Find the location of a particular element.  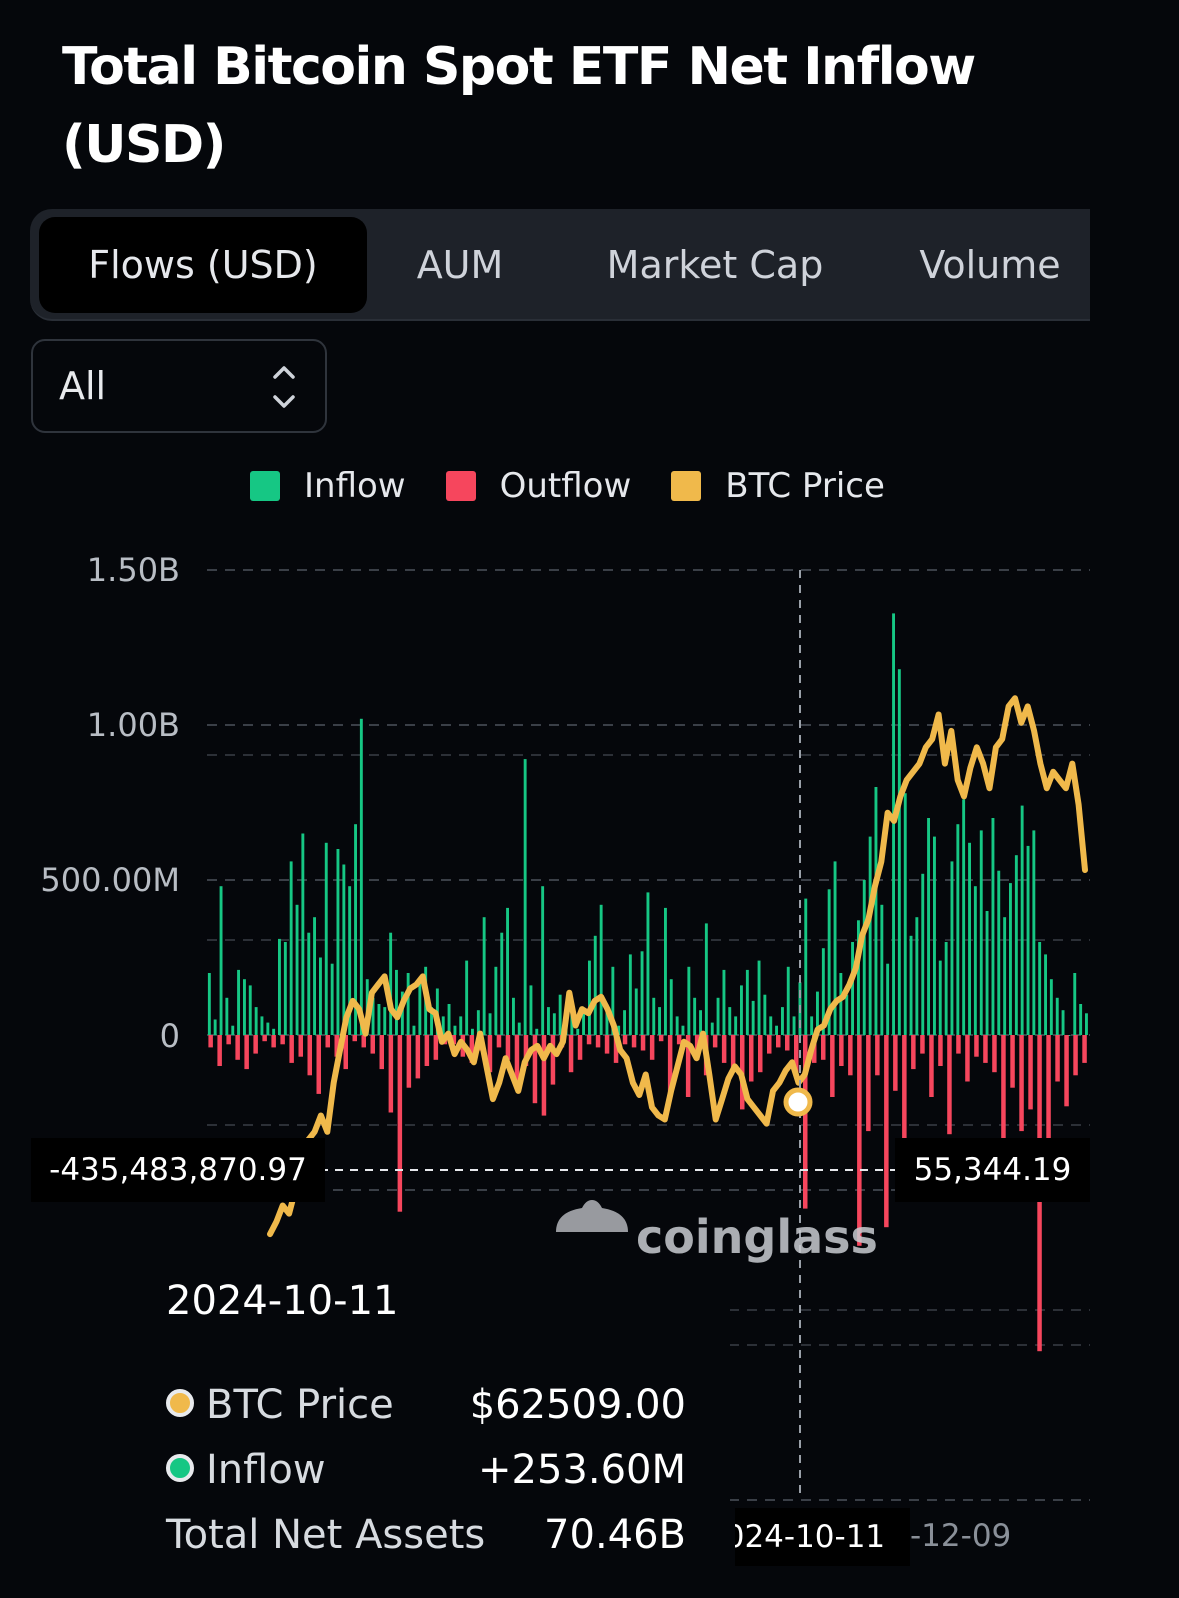

tab-flows: Flows (USD) is located at coordinates (203, 265).